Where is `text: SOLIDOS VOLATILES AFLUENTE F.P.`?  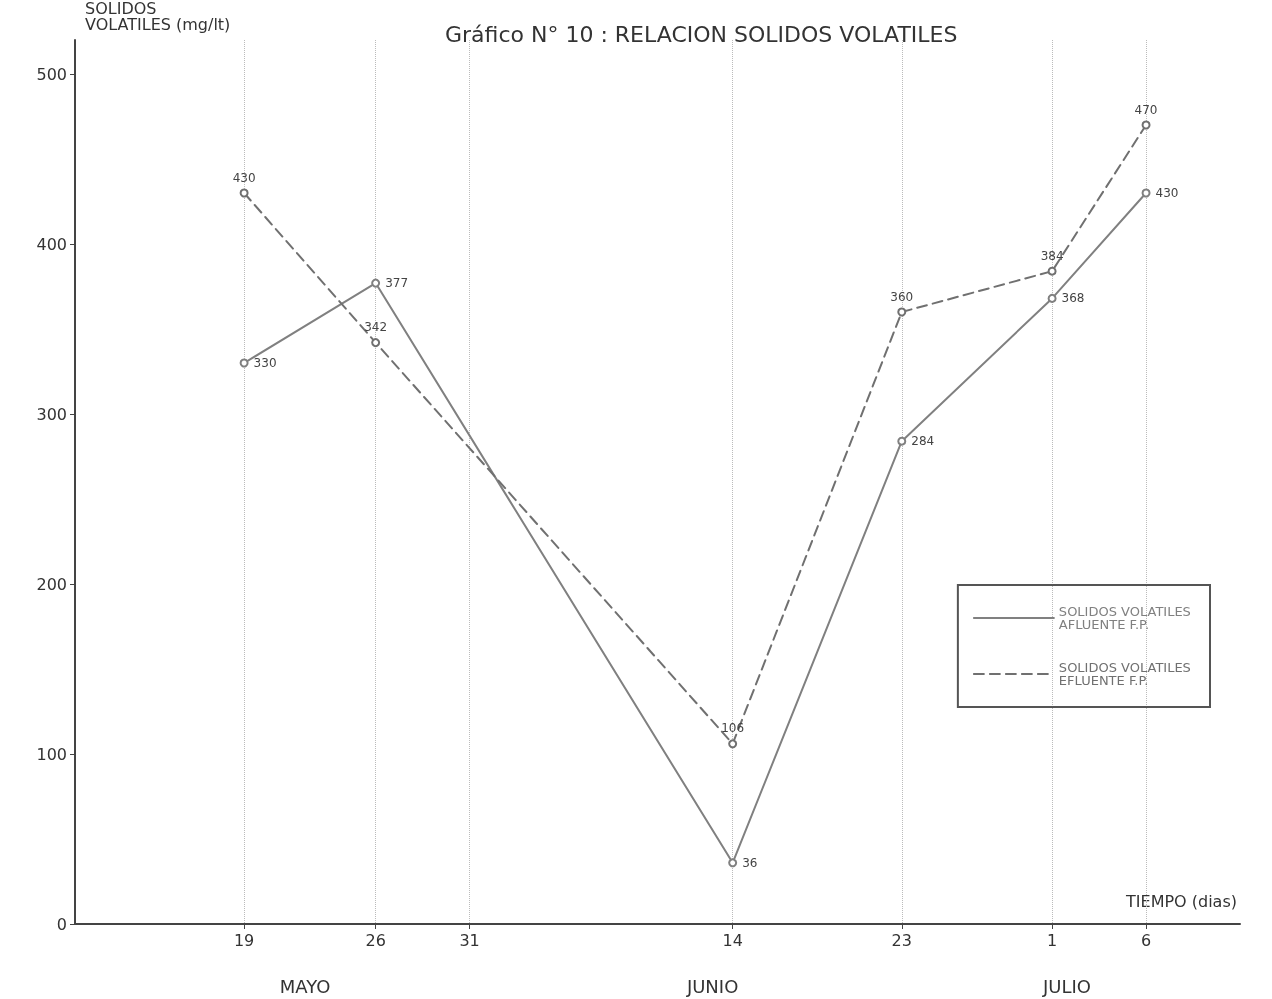
text: SOLIDOS VOLATILES AFLUENTE F.P. is located at coordinates (1127, 618).